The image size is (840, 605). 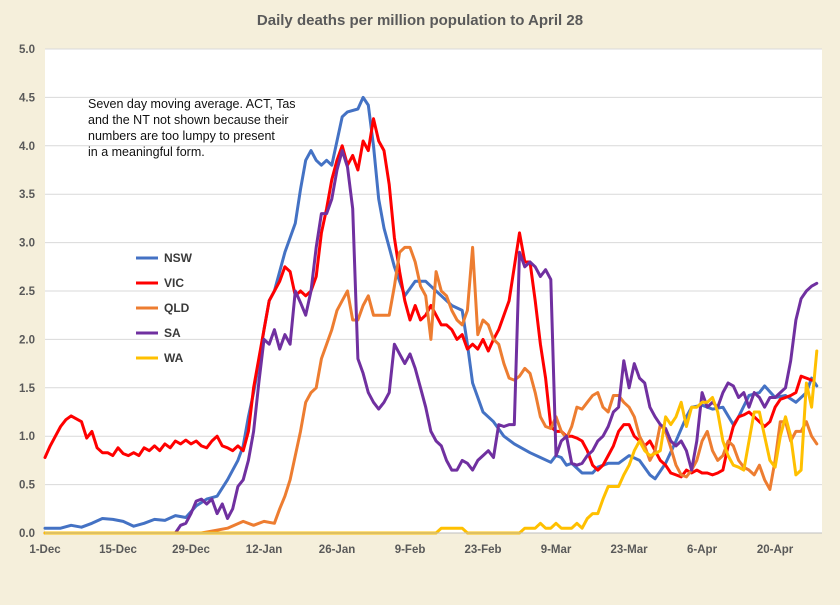 What do you see at coordinates (410, 550) in the screenshot?
I see `x-tick-label: 9-Feb` at bounding box center [410, 550].